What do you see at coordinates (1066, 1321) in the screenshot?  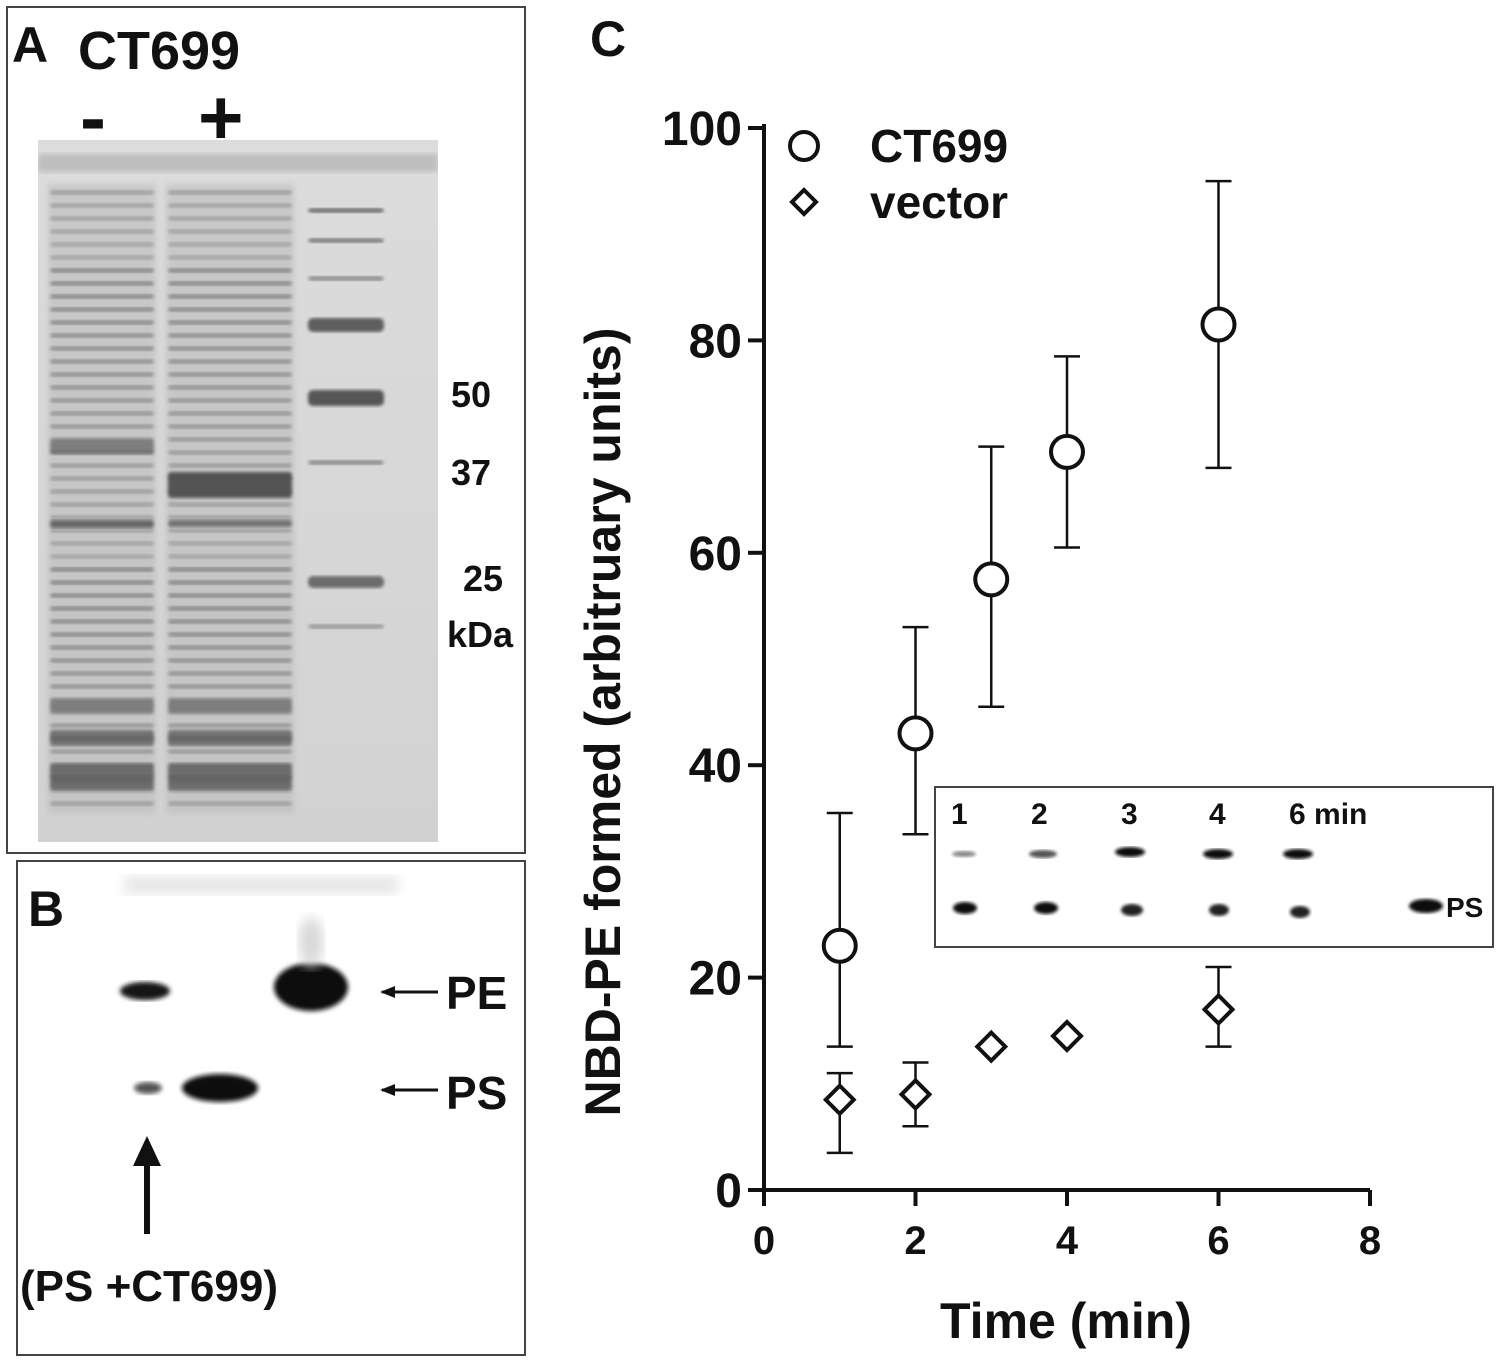 I see `x-axis-label: Time (min)` at bounding box center [1066, 1321].